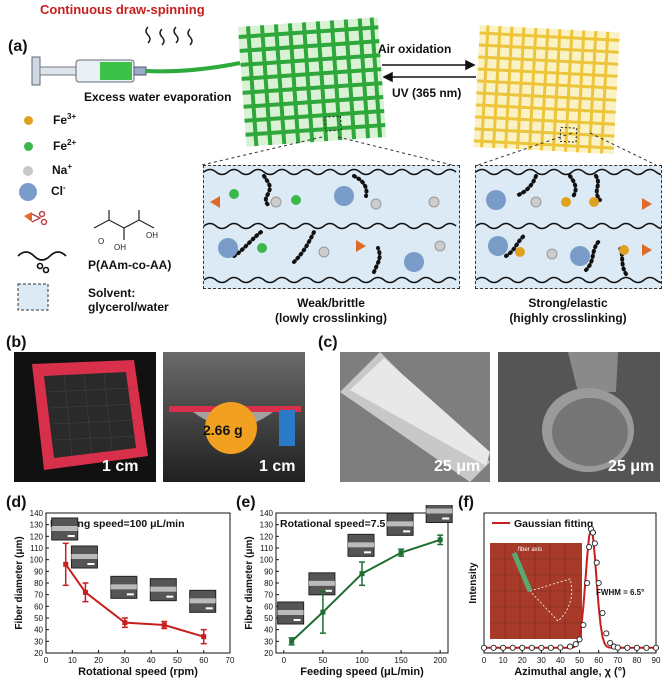 Image resolution: width=671 pixels, height=691 pixels. I want to click on chart-f-xtick-label: 40, so click(560, 660).